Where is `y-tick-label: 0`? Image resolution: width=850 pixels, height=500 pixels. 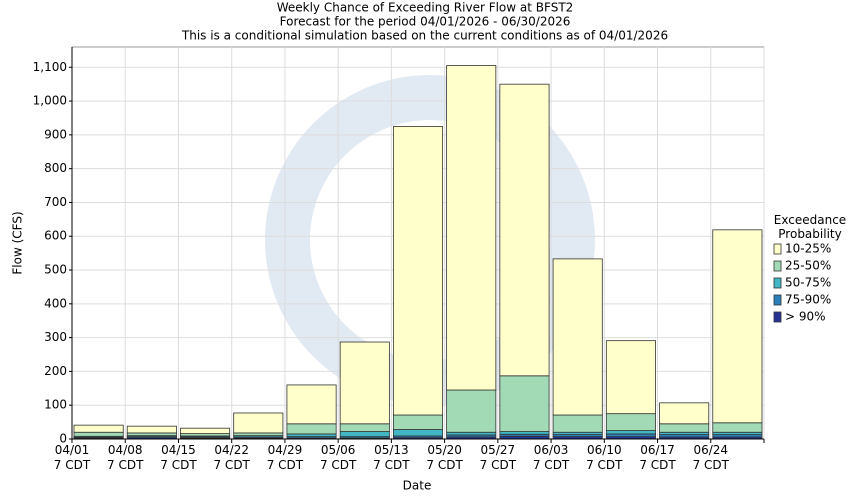 y-tick-label: 0 is located at coordinates (63, 439).